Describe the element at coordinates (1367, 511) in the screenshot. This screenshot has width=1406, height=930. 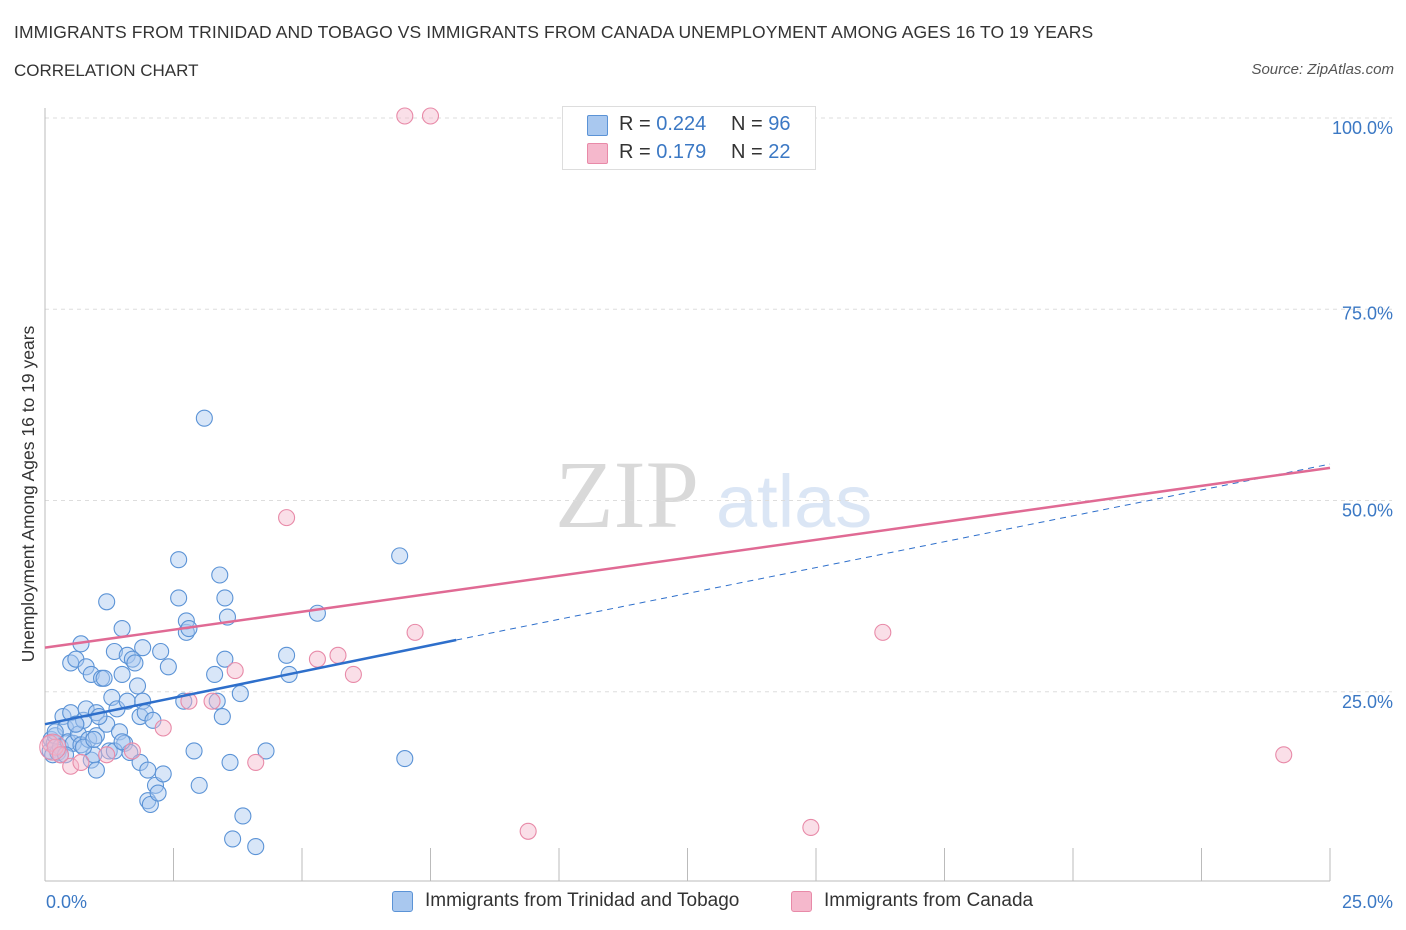
I see `y-tick-label: 50.0%` at that location.